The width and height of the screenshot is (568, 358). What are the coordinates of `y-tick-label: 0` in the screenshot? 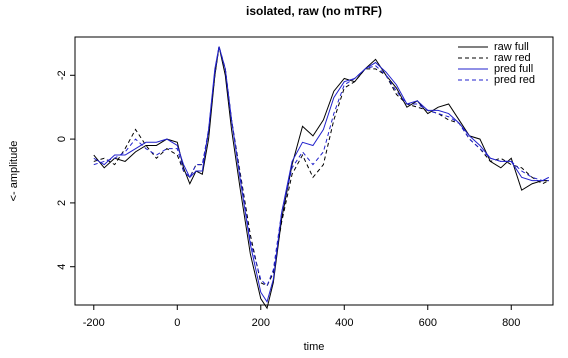 It's located at (62, 139).